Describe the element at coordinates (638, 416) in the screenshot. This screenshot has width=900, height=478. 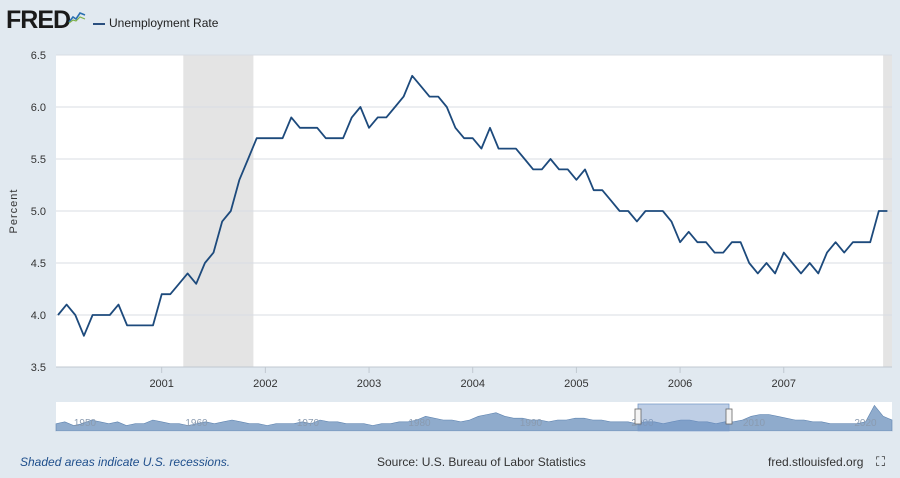
I see `navigator-handle-left` at that location.